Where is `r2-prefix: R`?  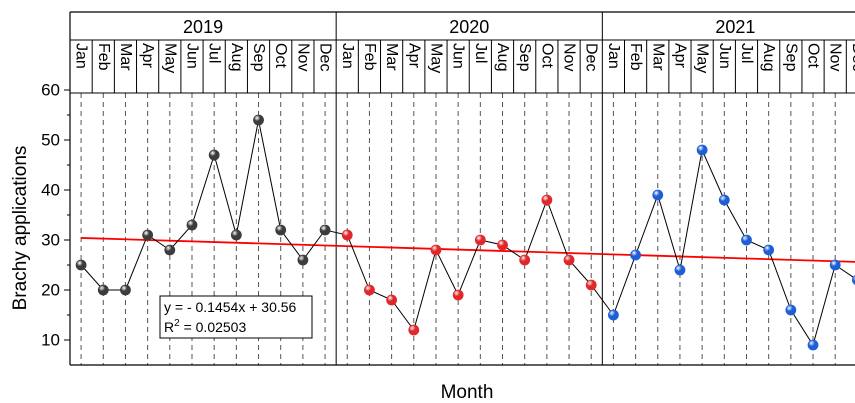
r2-prefix: R is located at coordinates (169, 327).